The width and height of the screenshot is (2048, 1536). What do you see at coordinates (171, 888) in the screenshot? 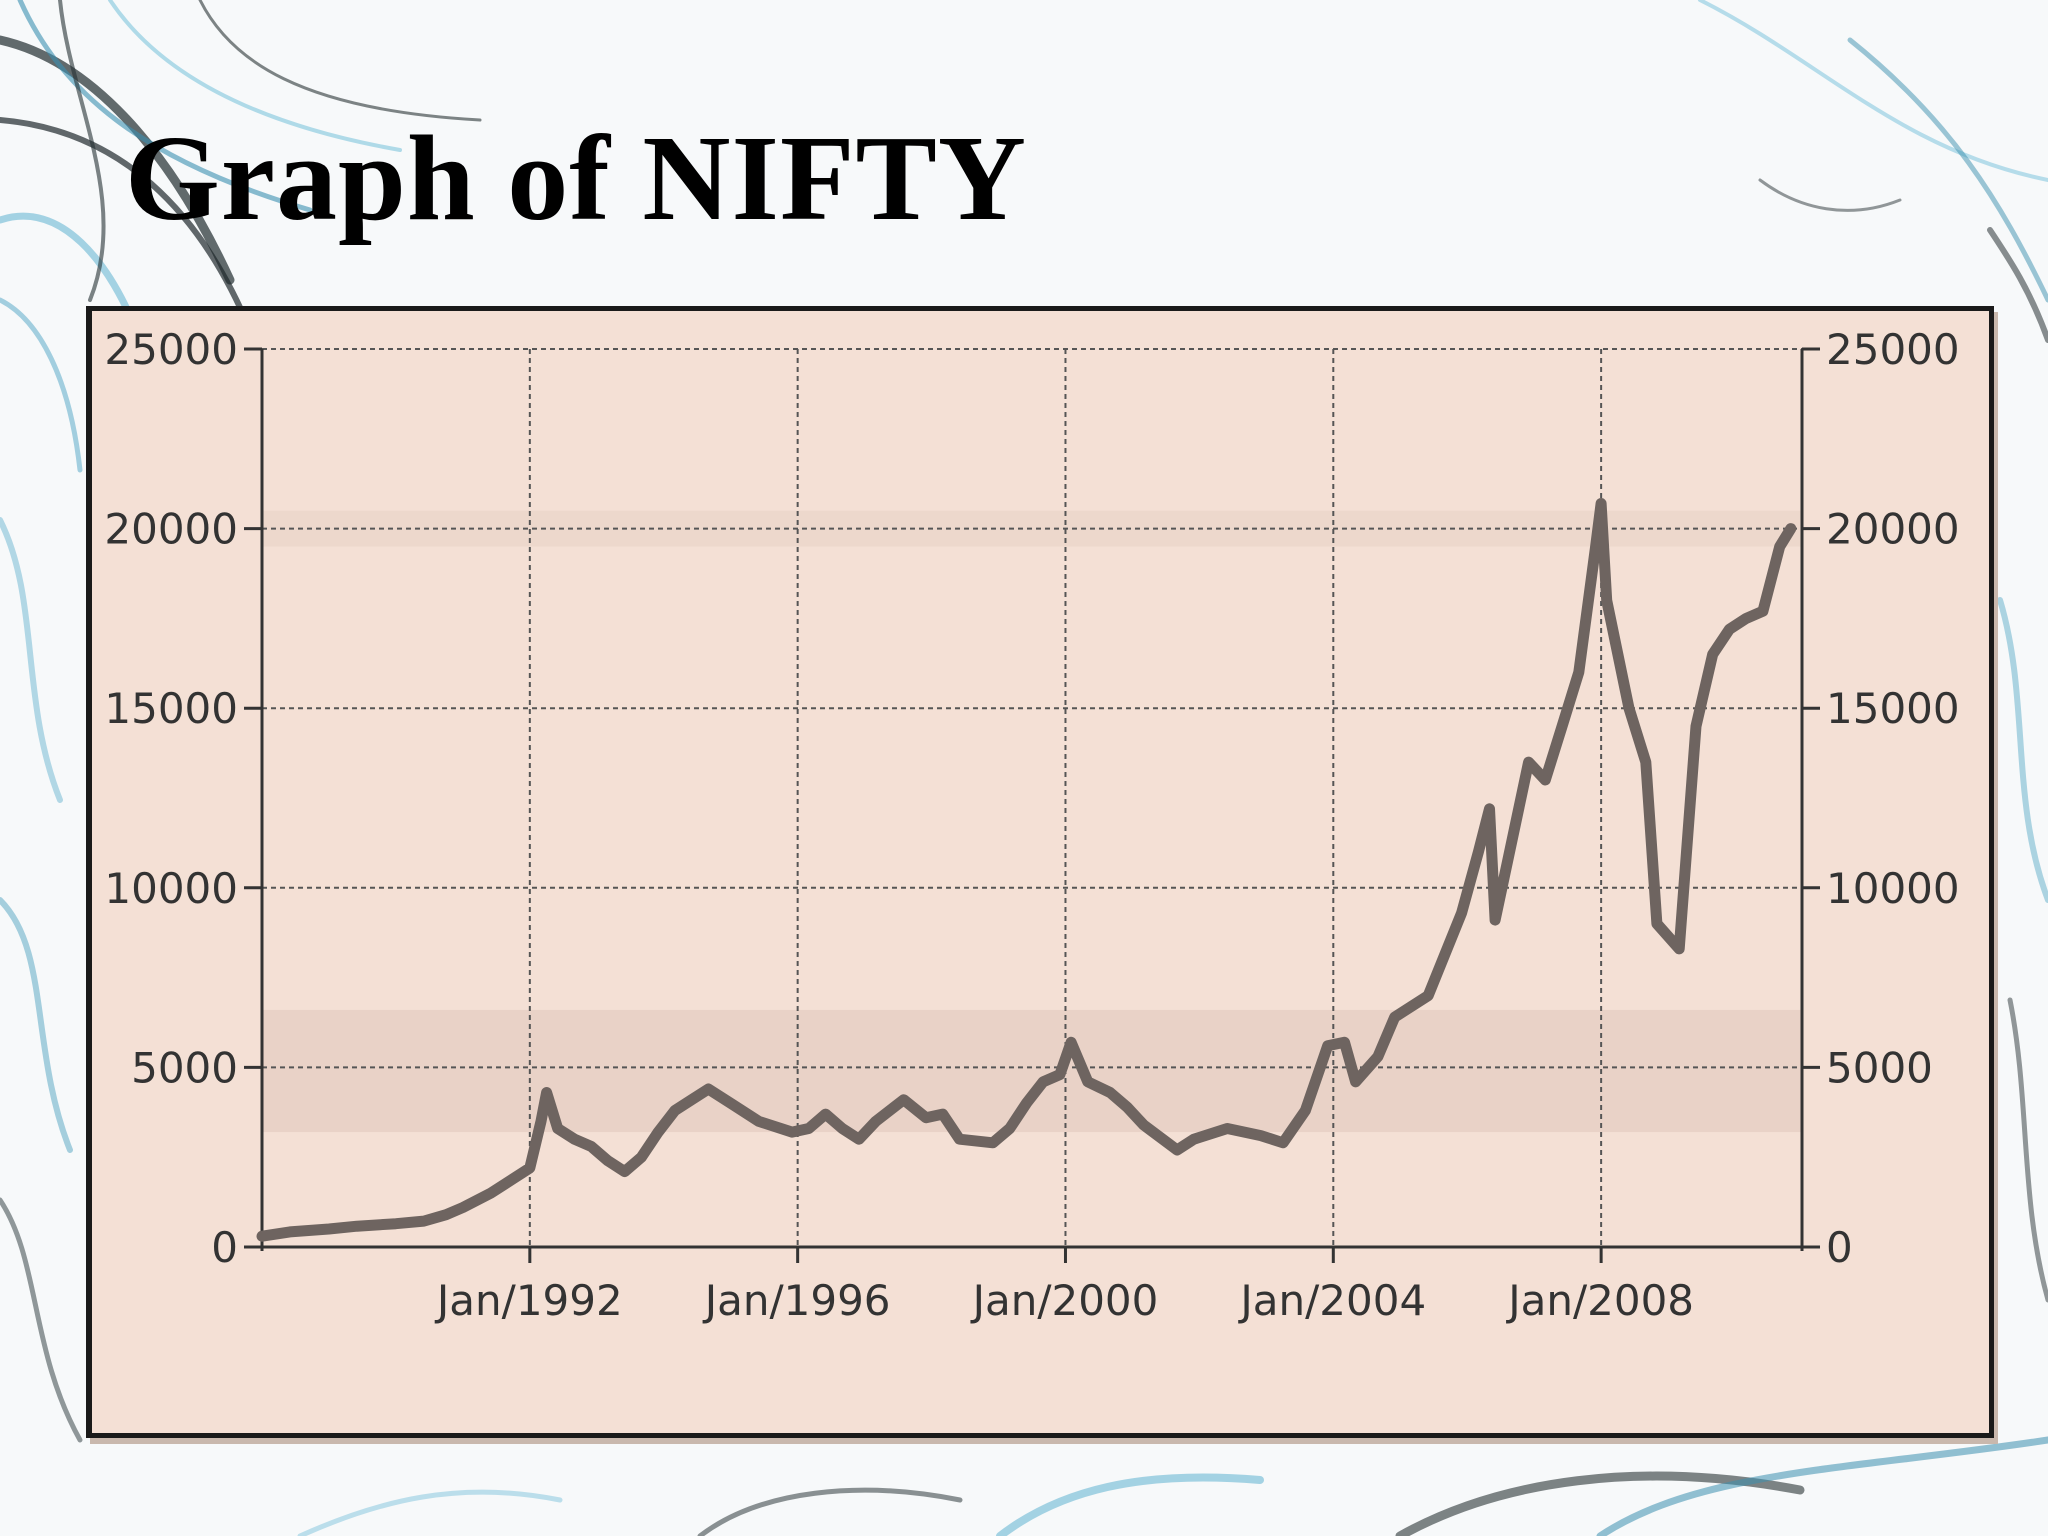
I see `y-tick-label-left: 10000` at bounding box center [171, 888].